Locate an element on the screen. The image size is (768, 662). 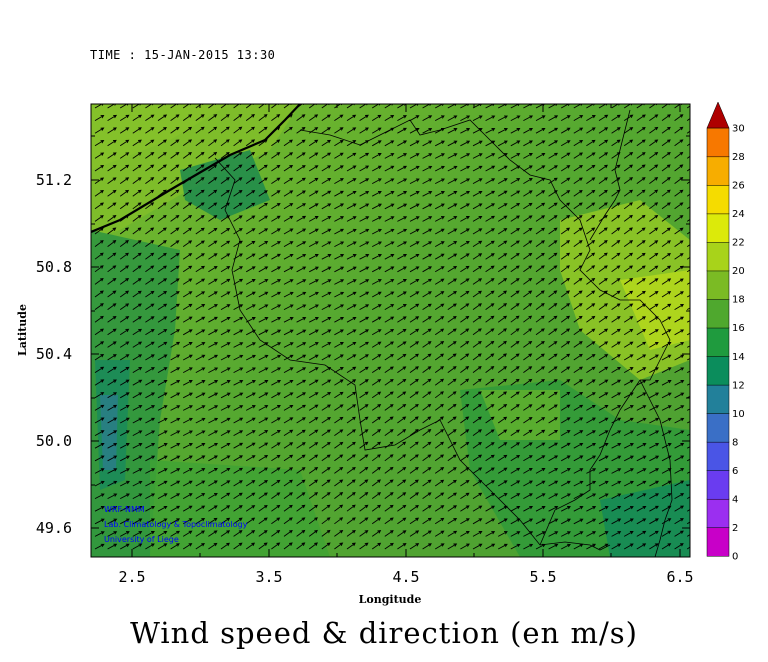
colorbar-label: 14 is located at coordinates (738, 357).